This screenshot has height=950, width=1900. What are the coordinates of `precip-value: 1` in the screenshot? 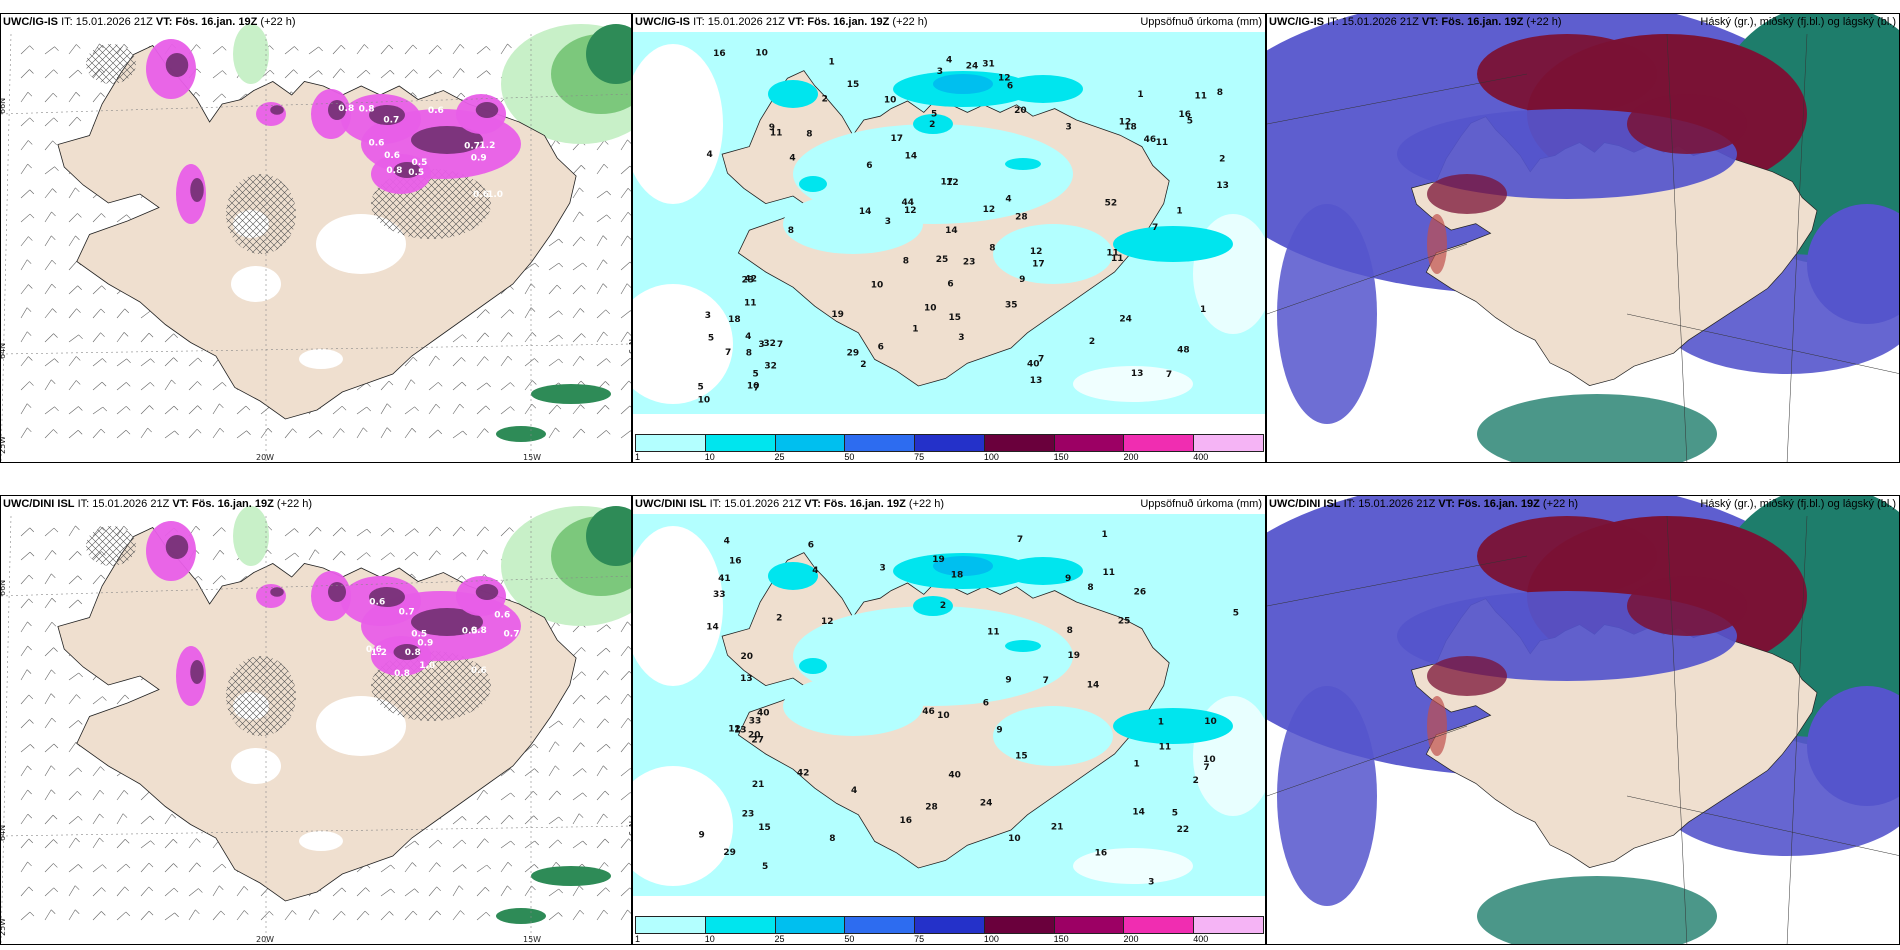 It's located at (1179, 212).